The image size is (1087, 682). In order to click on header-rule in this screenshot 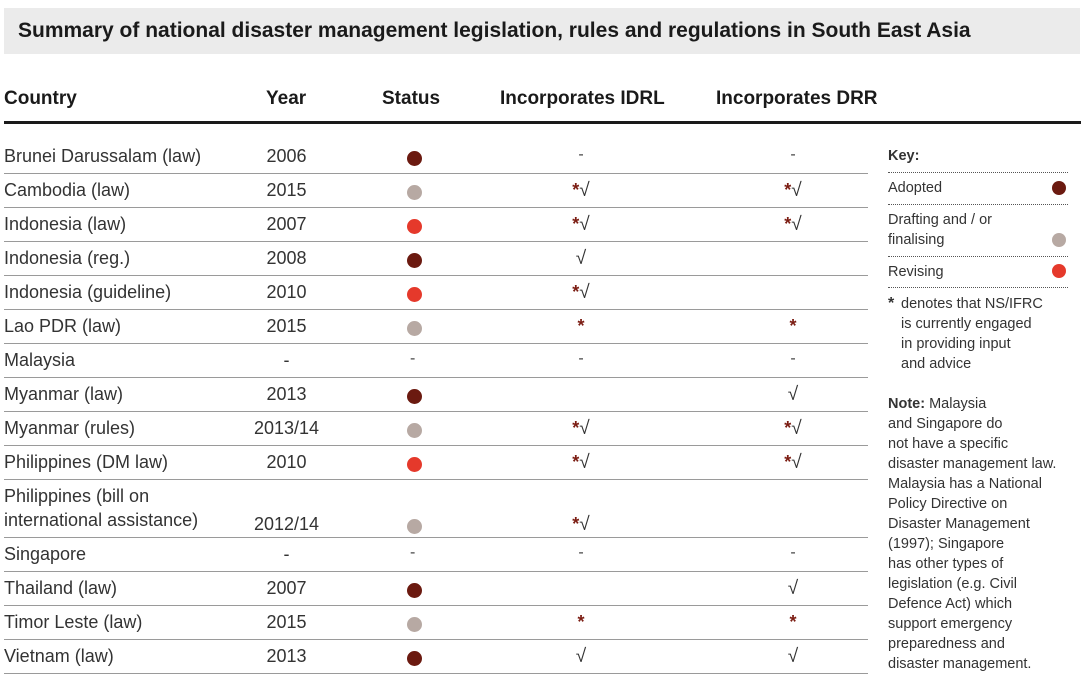, I will do `click(542, 122)`.